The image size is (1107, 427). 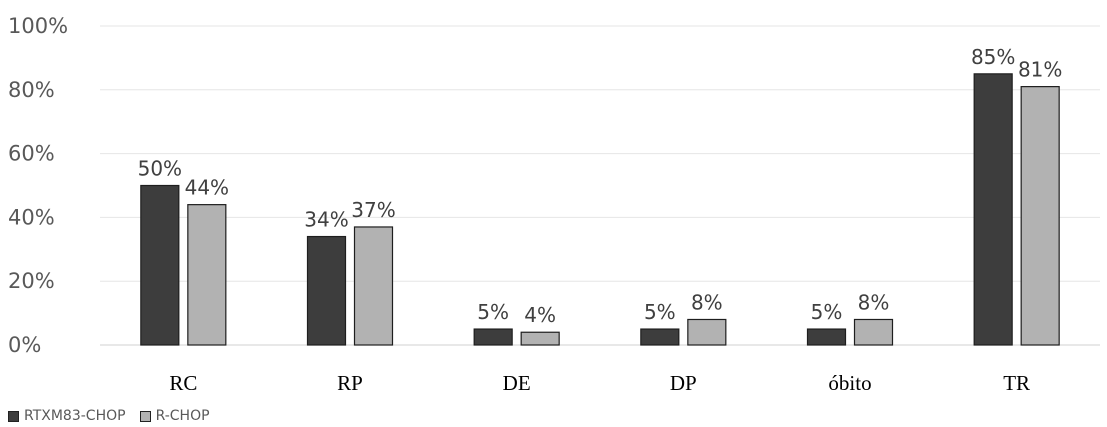 I want to click on y-tick-label: 60%, so click(x=31, y=154).